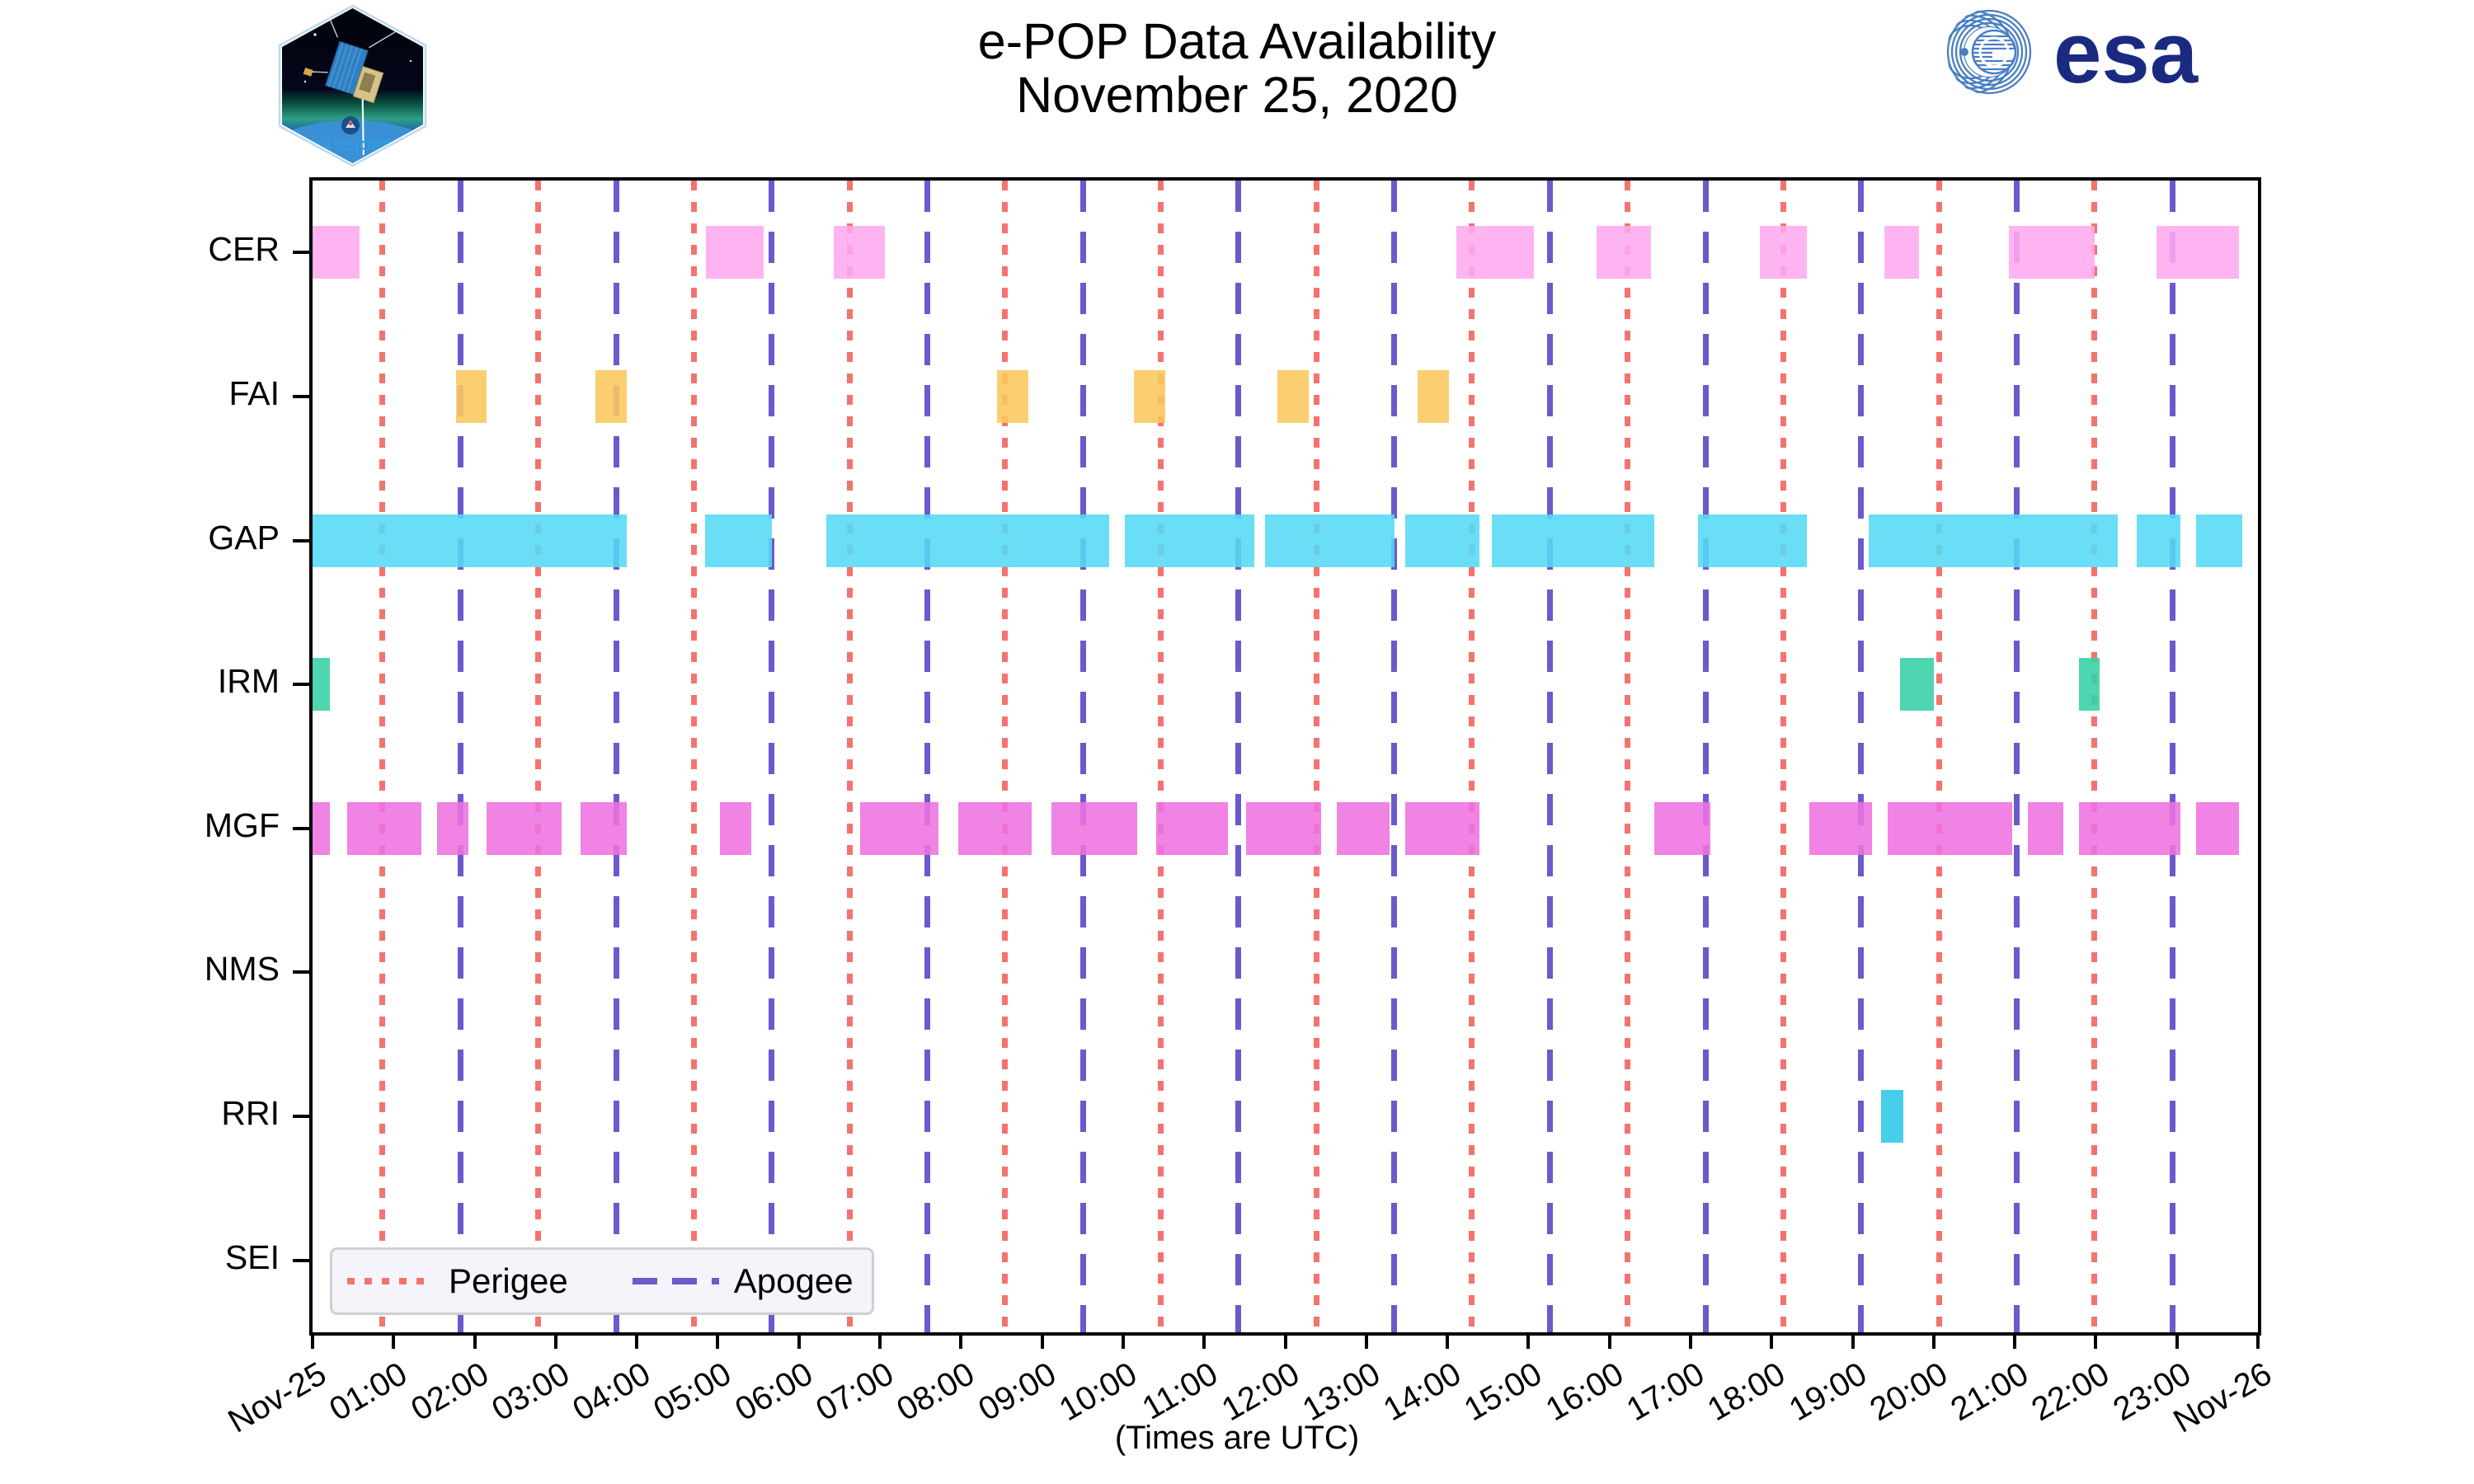  I want to click on y-tick-label-gap: GAP, so click(244, 537).